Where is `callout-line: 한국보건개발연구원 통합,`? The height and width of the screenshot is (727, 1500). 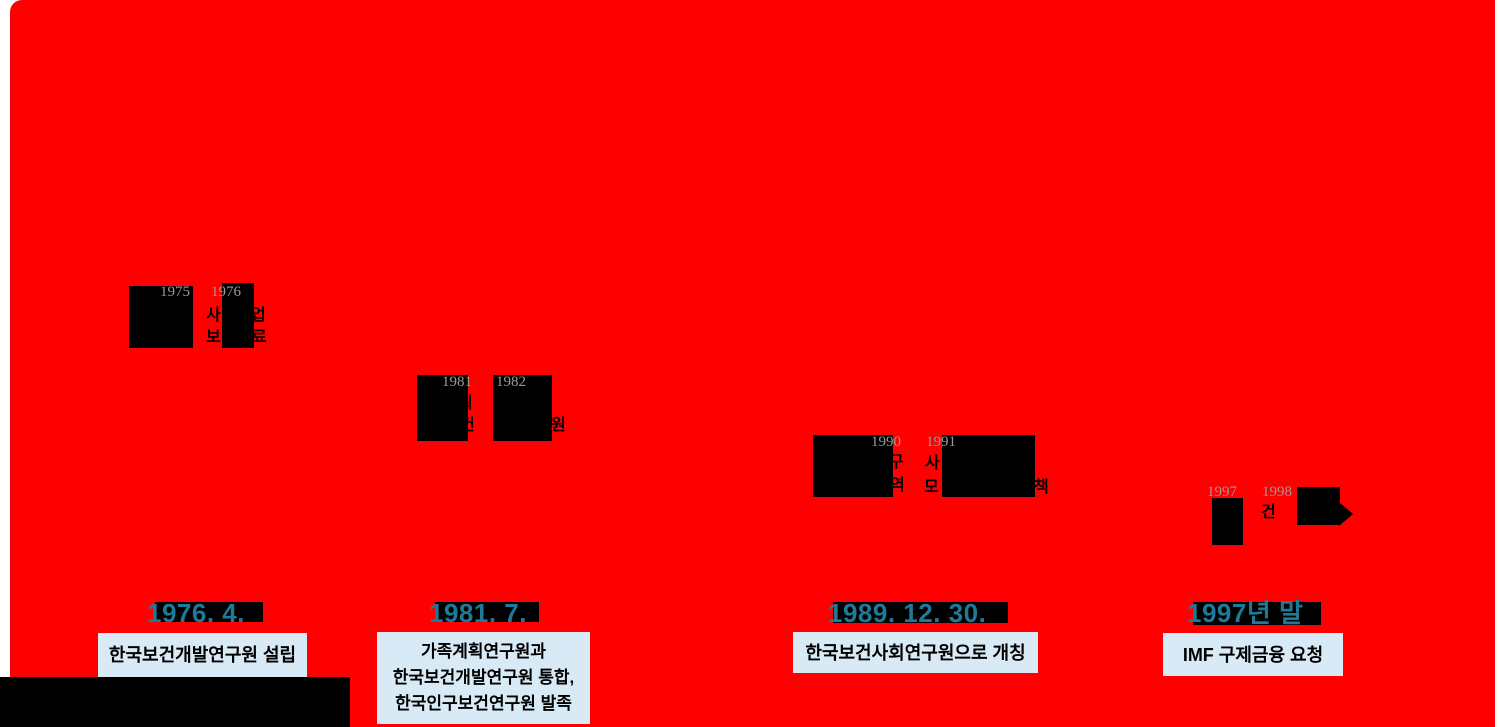 callout-line: 한국보건개발연구원 통합, is located at coordinates (483, 677).